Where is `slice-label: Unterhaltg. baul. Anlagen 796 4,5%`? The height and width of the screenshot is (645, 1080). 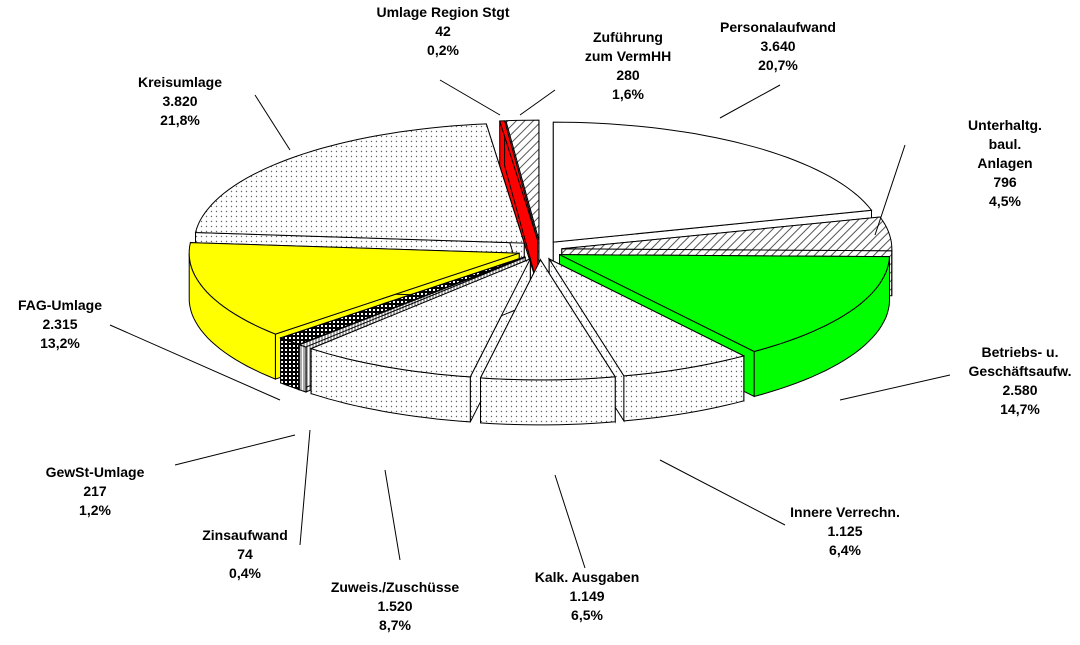 slice-label: Unterhaltg. baul. Anlagen 796 4,5% is located at coordinates (1005, 163).